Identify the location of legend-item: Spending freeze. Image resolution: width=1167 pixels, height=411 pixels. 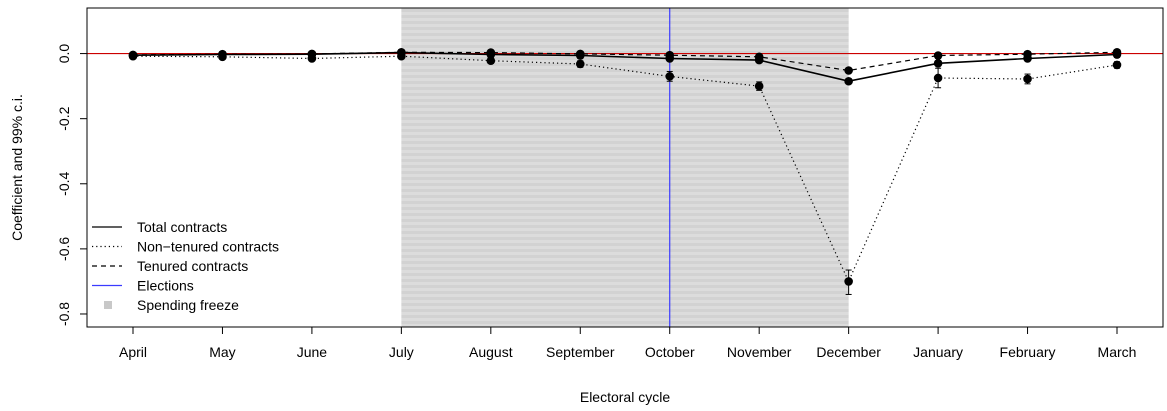
(171, 305).